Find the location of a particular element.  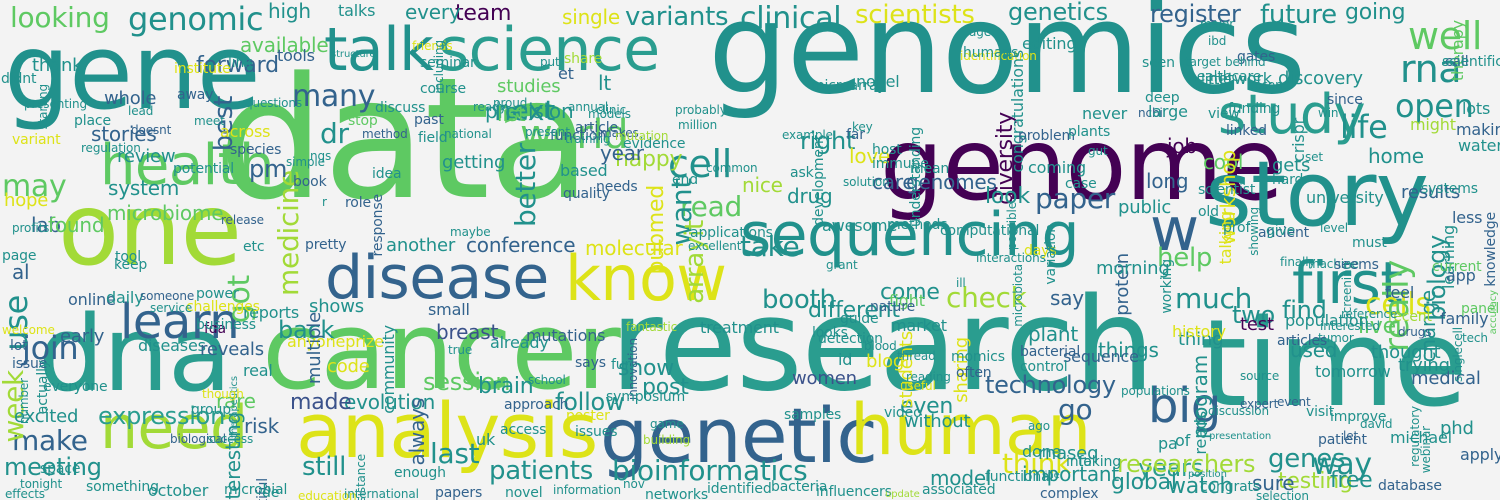

word-approach: approach is located at coordinates (536, 405).